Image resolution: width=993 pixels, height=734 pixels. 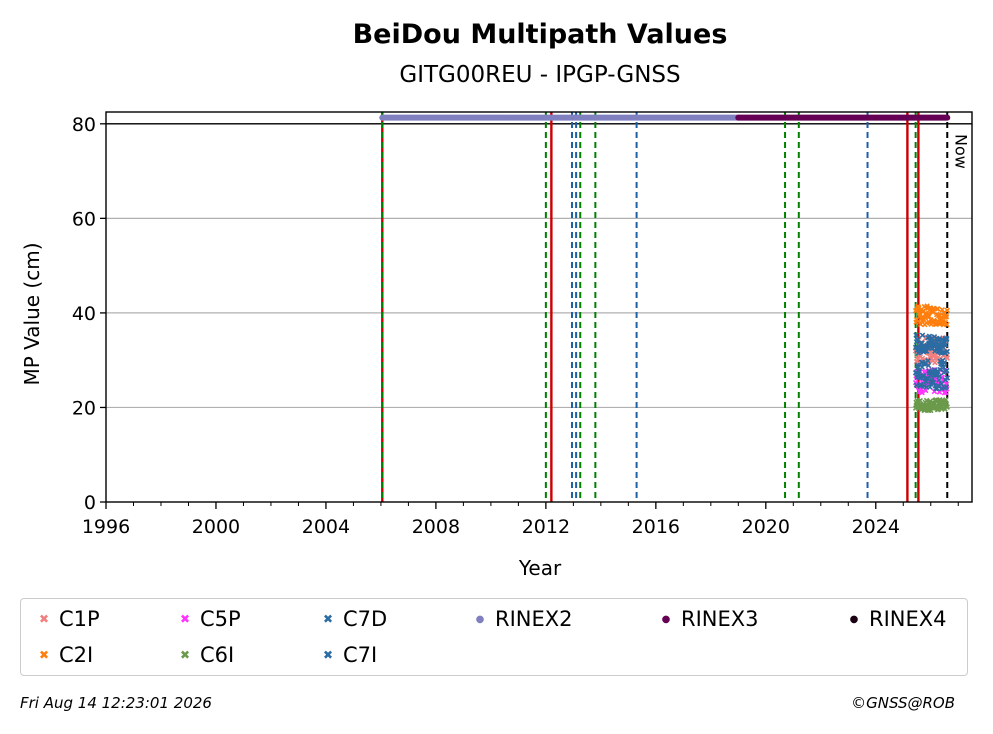 What do you see at coordinates (76, 655) in the screenshot?
I see `legend-label-c2i: C2I` at bounding box center [76, 655].